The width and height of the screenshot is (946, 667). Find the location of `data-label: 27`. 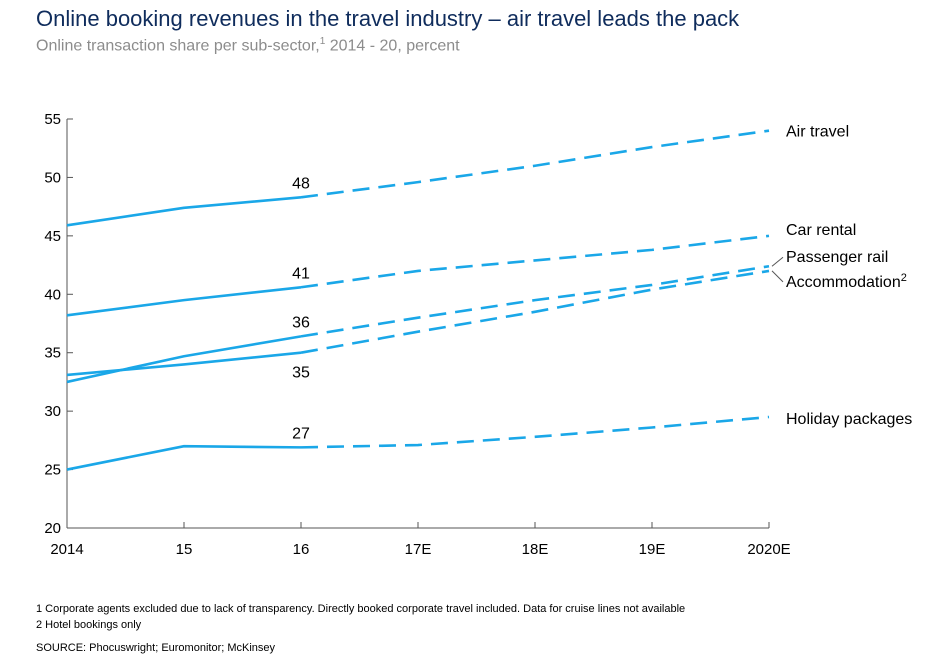

data-label: 27 is located at coordinates (301, 433).